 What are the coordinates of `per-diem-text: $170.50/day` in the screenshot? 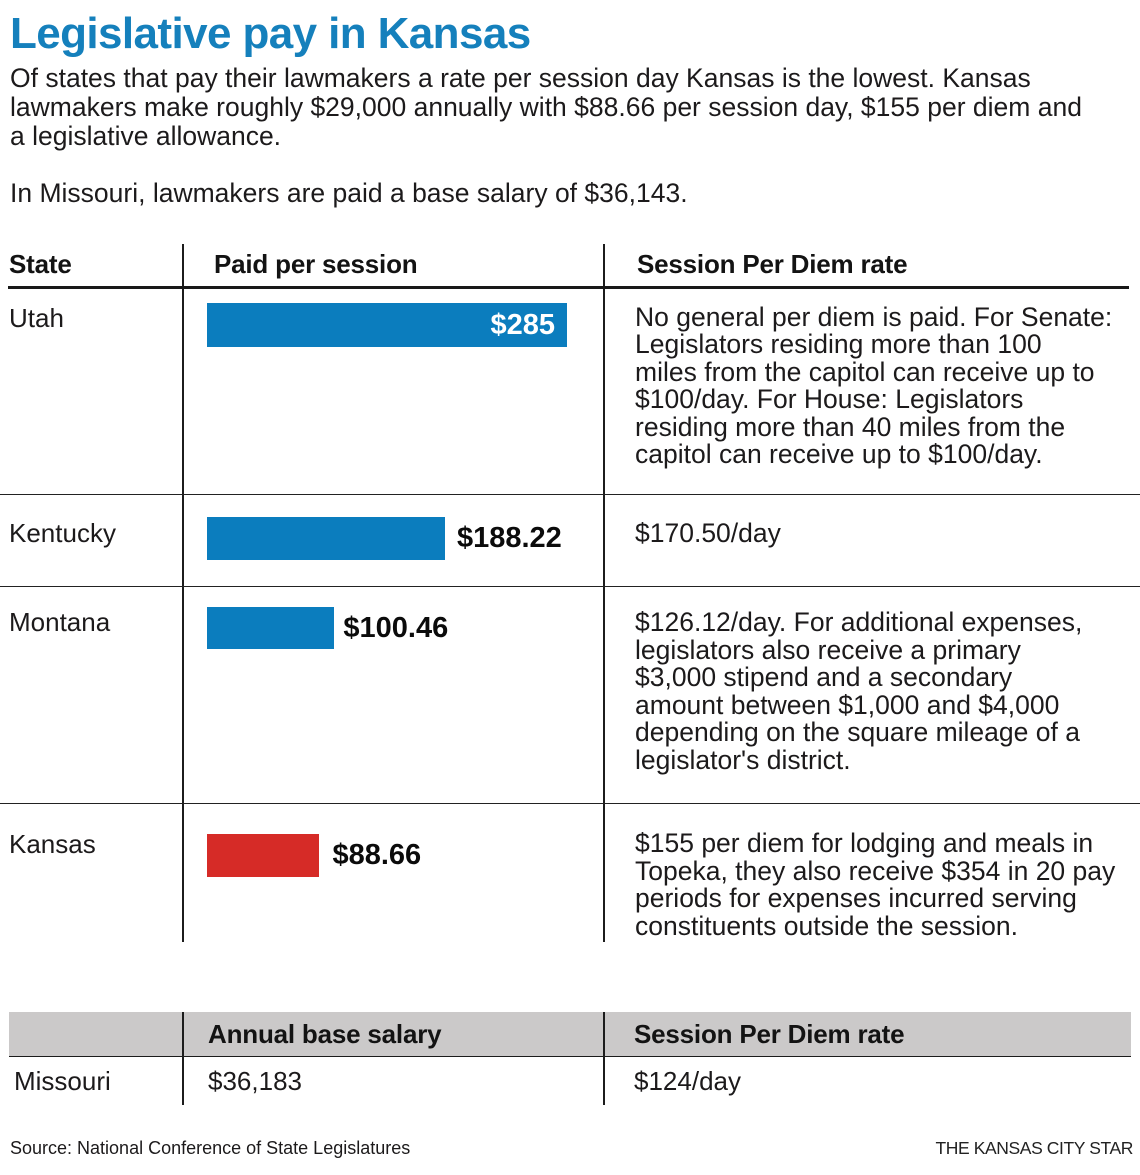 It's located at (708, 533).